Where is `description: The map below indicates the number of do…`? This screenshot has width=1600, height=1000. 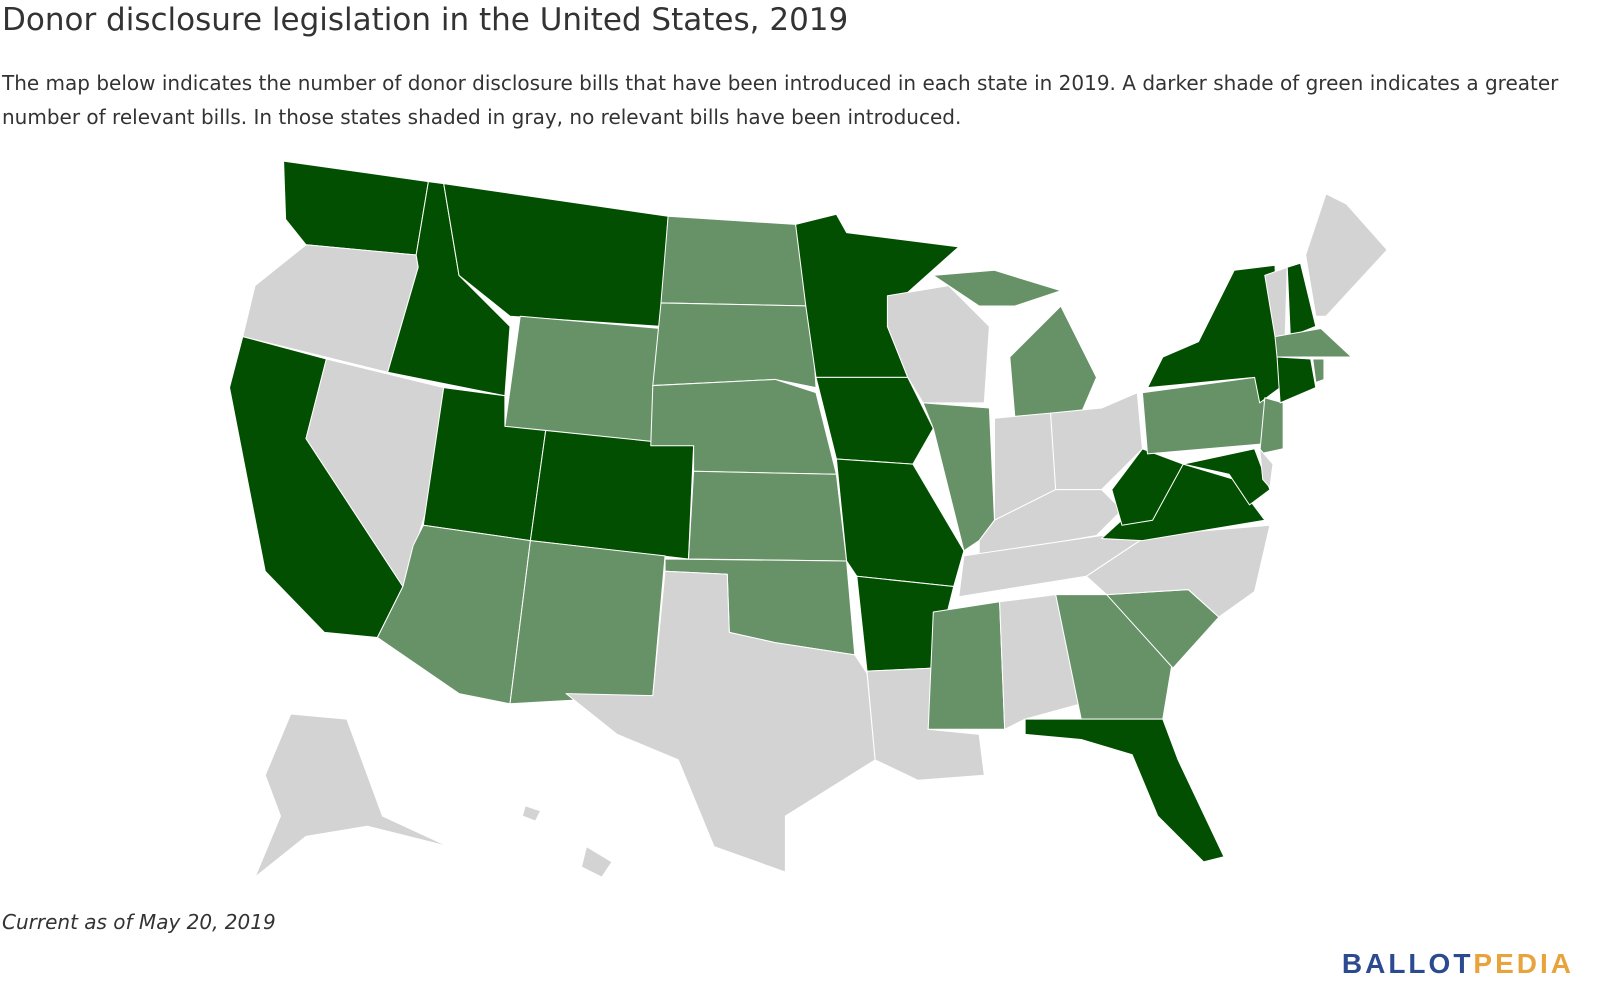
description: The map below indicates the number of do… is located at coordinates (780, 100).